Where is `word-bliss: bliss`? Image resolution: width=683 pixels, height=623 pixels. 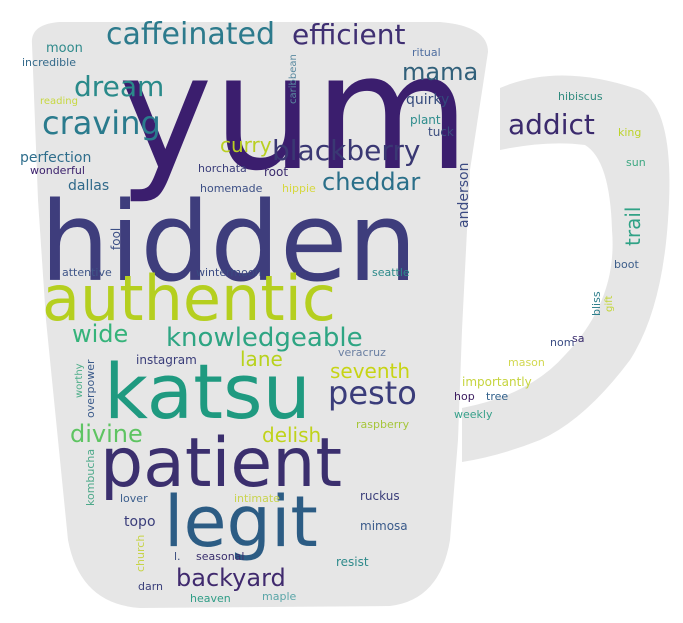 word-bliss: bliss is located at coordinates (596, 303).